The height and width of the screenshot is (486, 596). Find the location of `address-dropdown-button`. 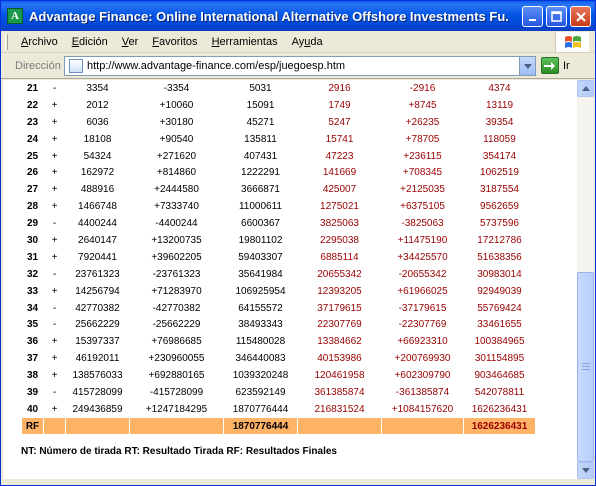

address-dropdown-button is located at coordinates (527, 66).